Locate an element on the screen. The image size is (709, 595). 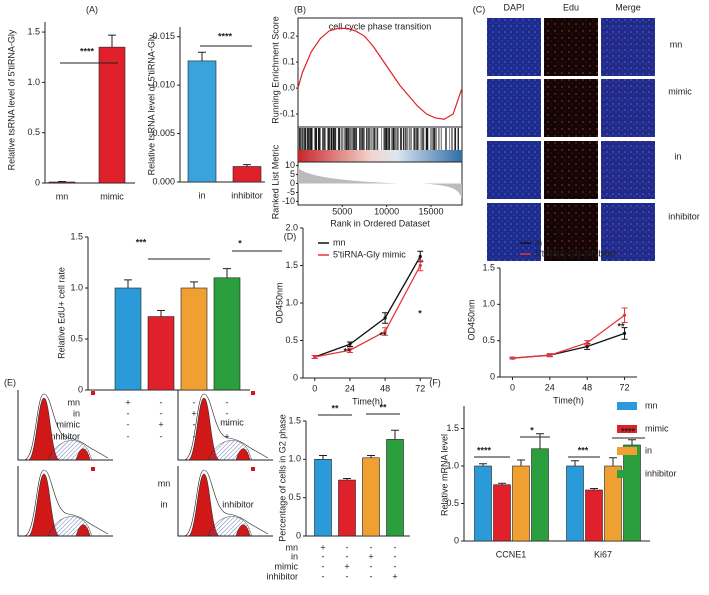
y-axis-label: Relative mRNA level is located at coordinates (444, 475).